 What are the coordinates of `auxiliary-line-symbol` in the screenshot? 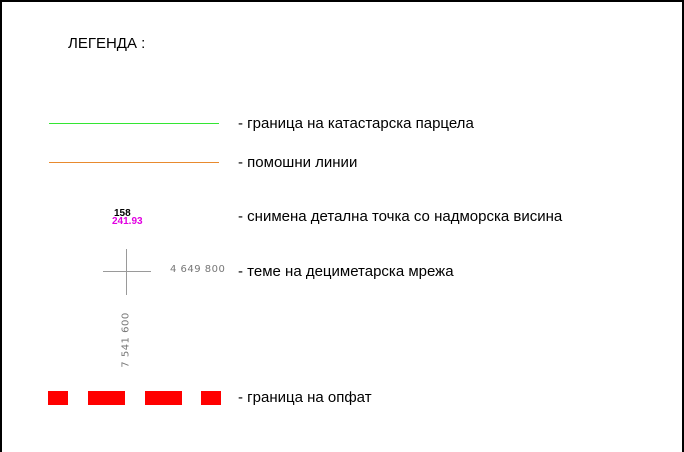 It's located at (134, 162).